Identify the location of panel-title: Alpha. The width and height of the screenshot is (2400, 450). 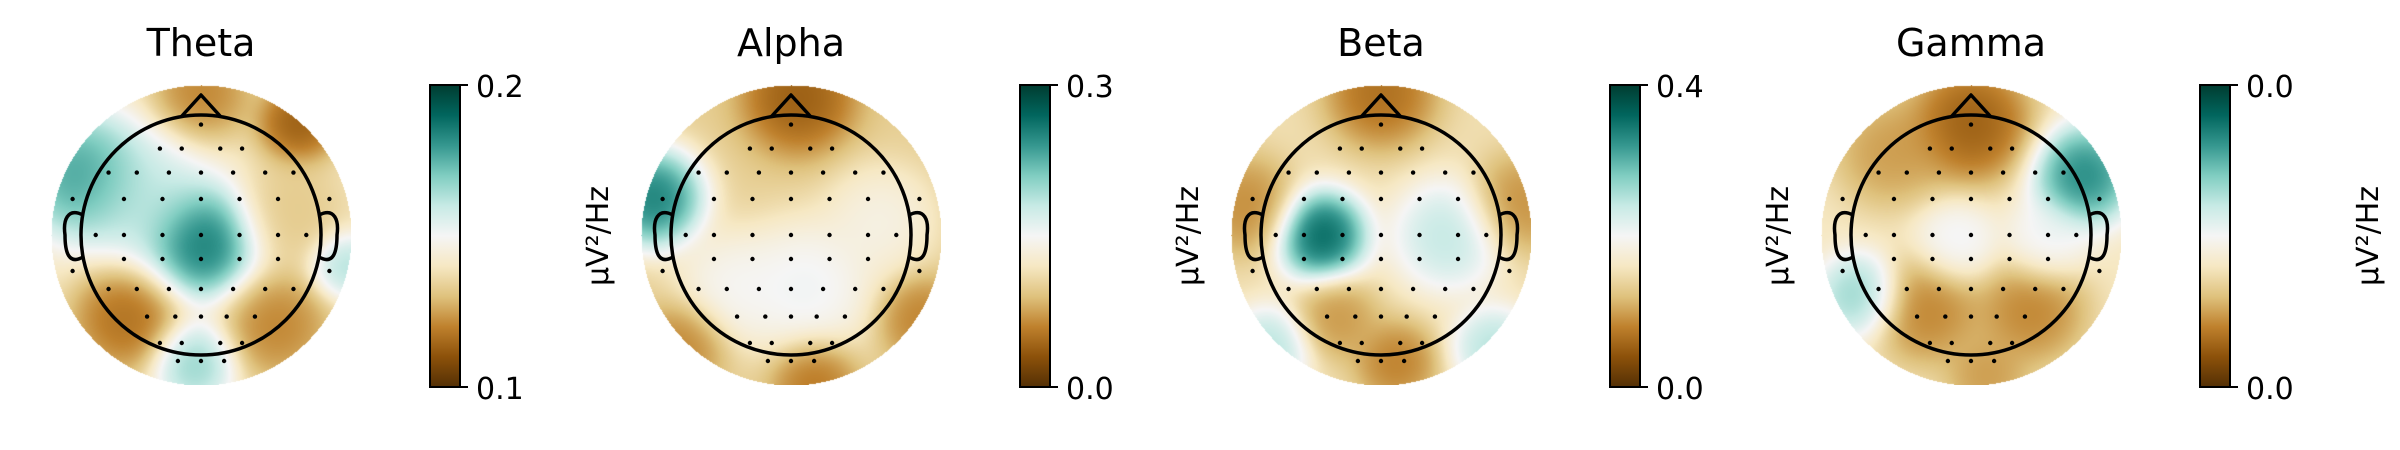
(791, 43).